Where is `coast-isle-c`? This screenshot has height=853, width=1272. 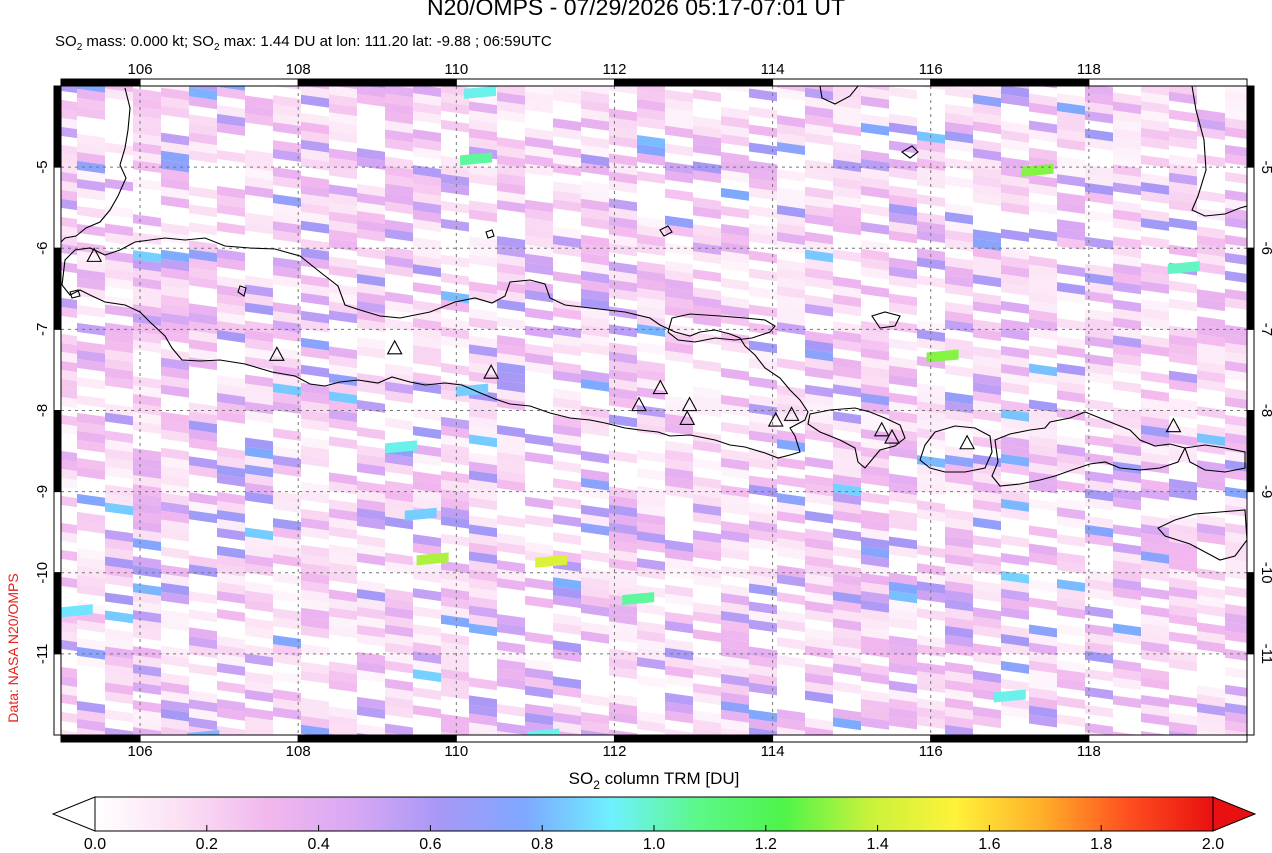 coast-isle-c is located at coordinates (75, 294).